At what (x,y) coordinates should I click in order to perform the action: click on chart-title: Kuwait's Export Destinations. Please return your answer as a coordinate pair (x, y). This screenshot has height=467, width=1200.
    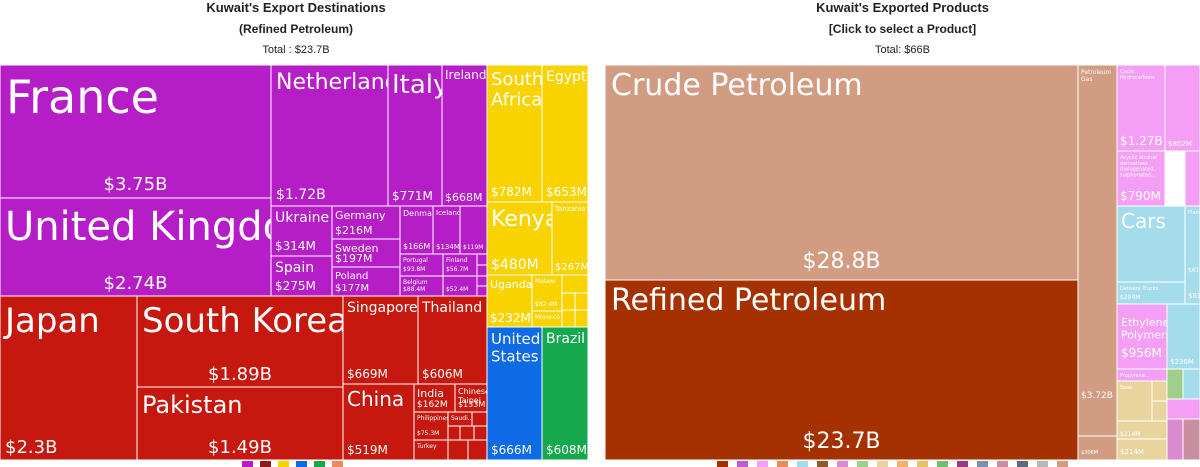
    Looking at the image, I should click on (296, 7).